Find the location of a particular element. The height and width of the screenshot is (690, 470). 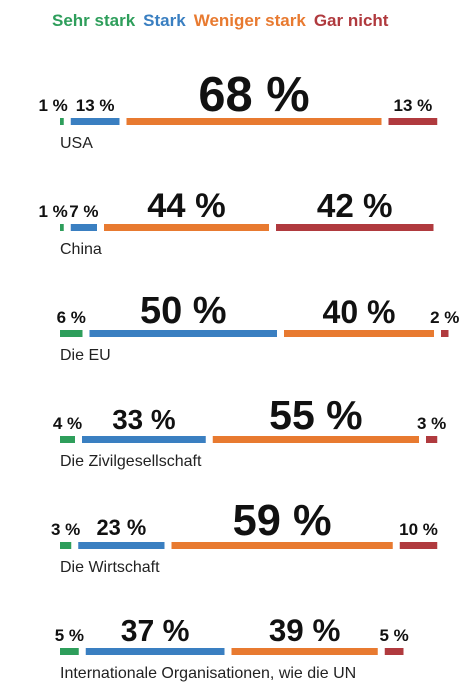

legend: Sehr stark Stark Weniger stark Gar nicht is located at coordinates (220, 20).